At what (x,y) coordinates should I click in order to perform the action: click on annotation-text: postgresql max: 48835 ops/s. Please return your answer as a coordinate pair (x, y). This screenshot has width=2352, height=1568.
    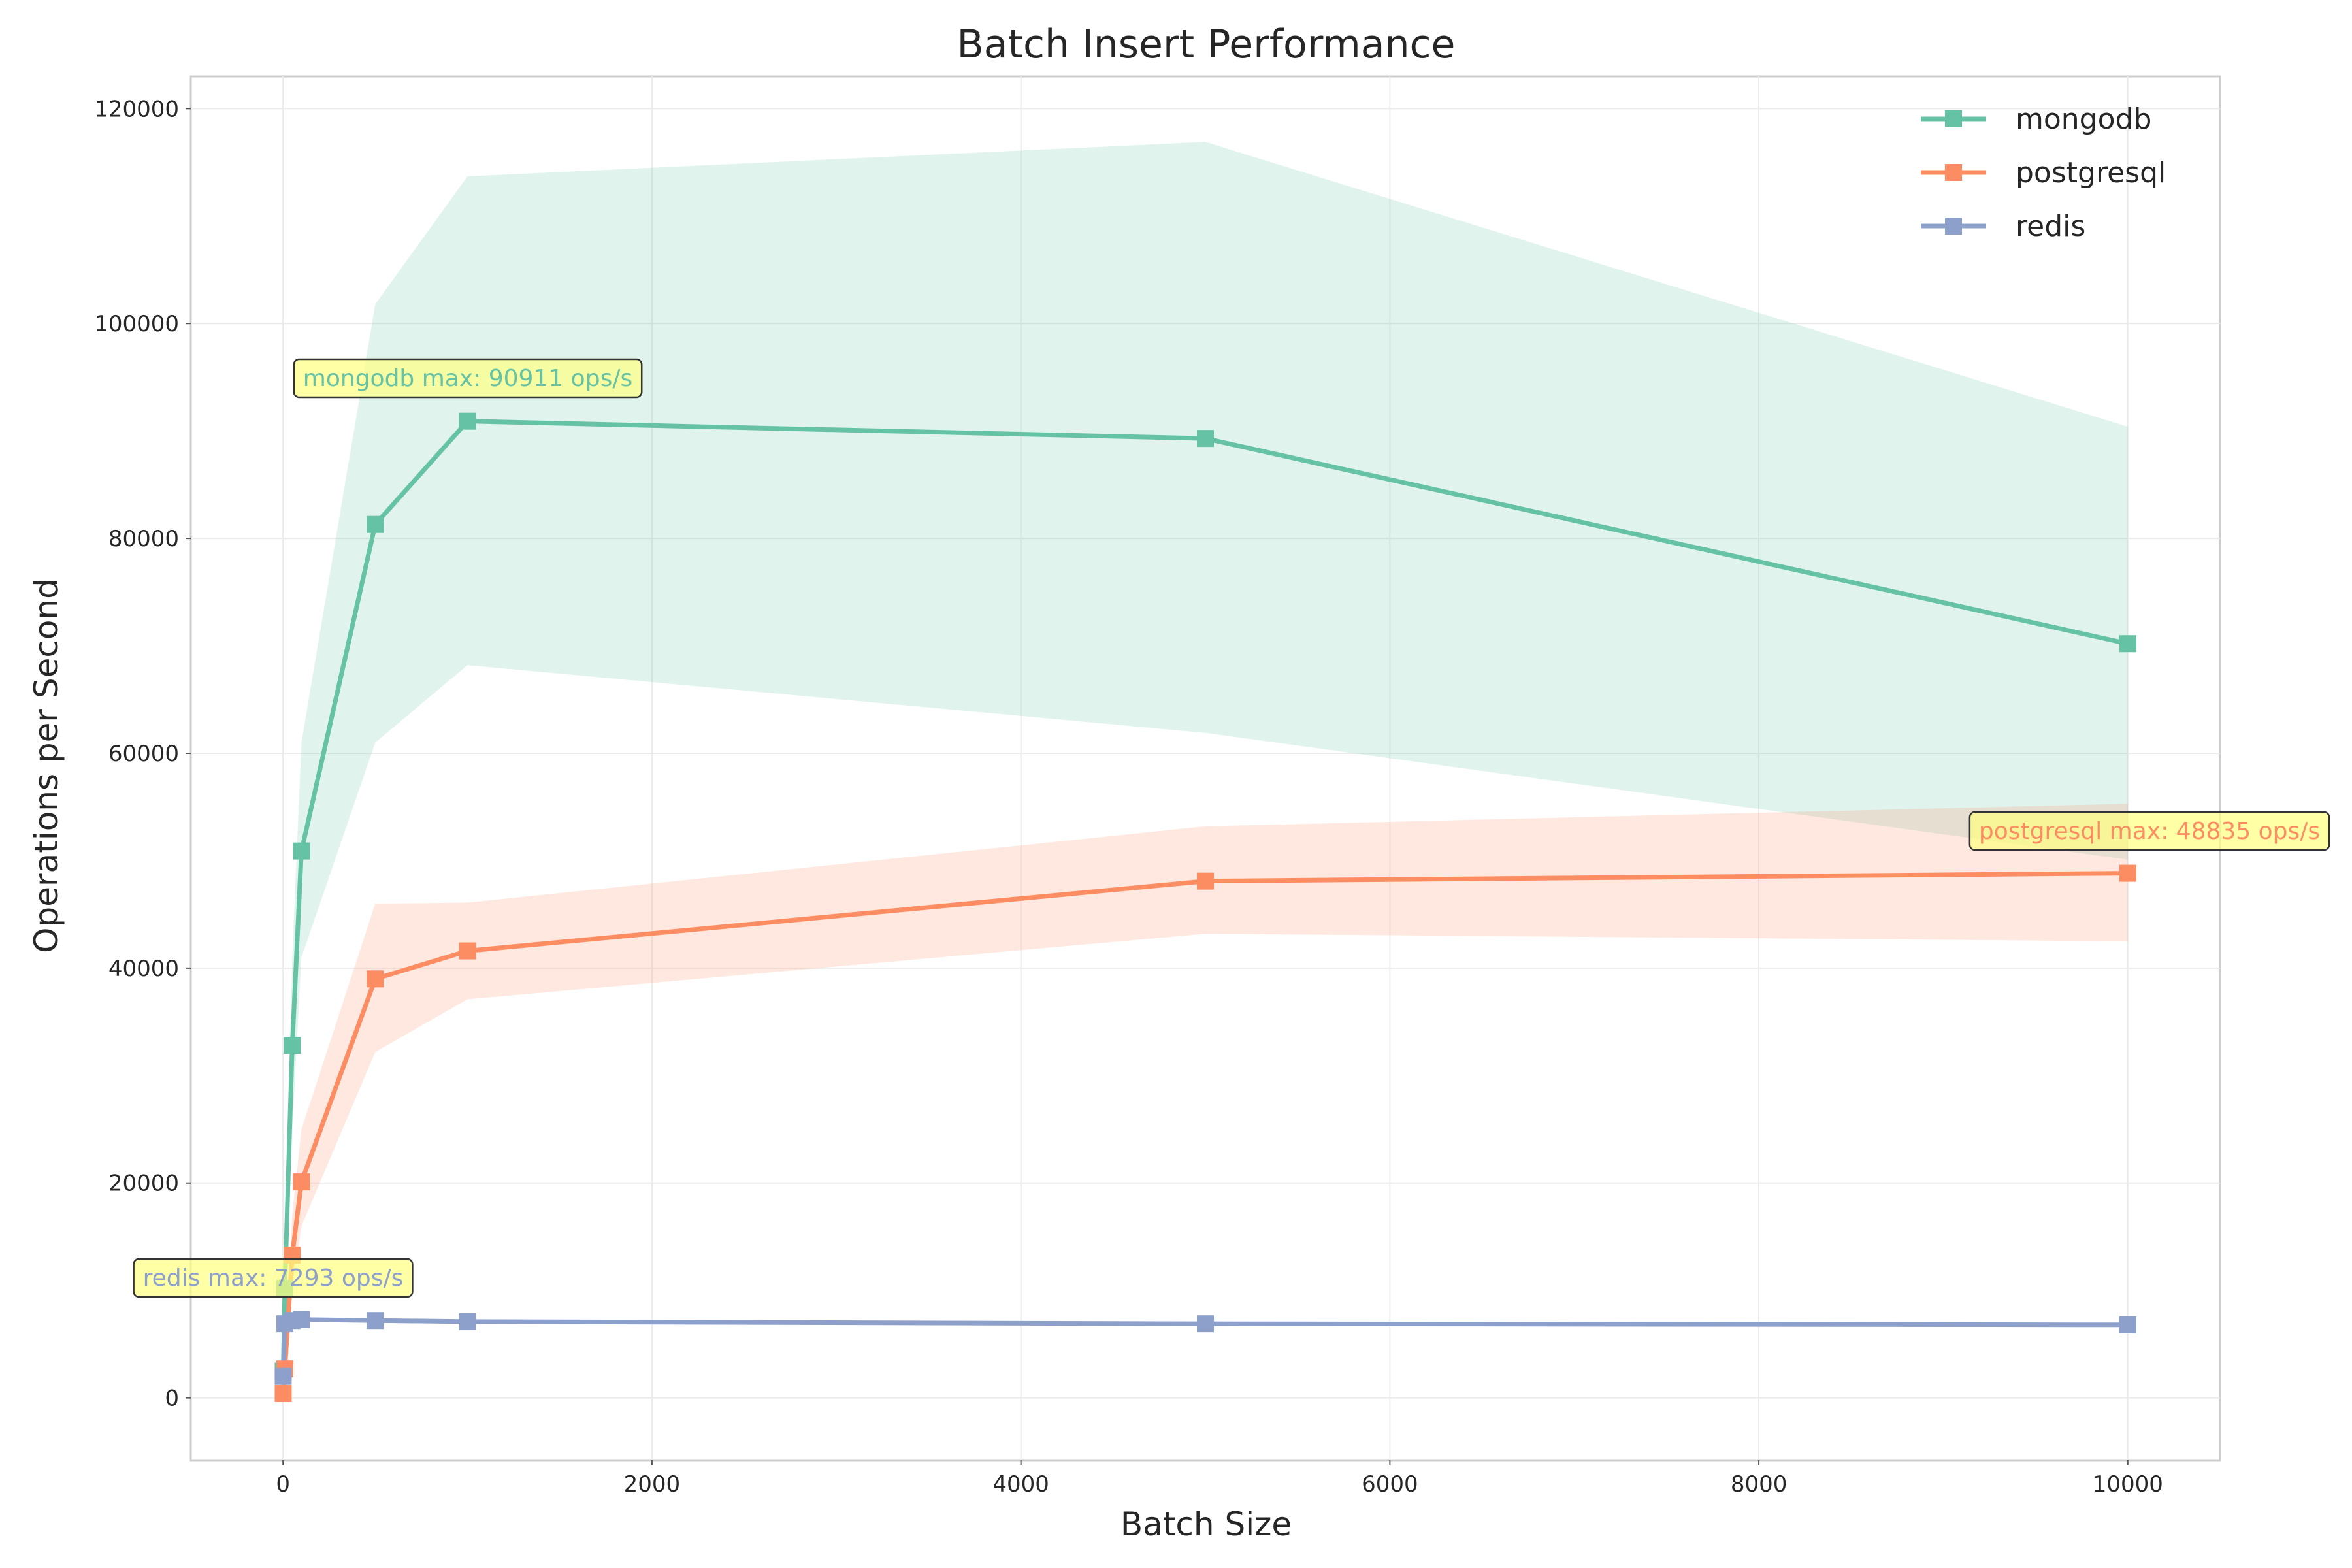
    Looking at the image, I should click on (2149, 831).